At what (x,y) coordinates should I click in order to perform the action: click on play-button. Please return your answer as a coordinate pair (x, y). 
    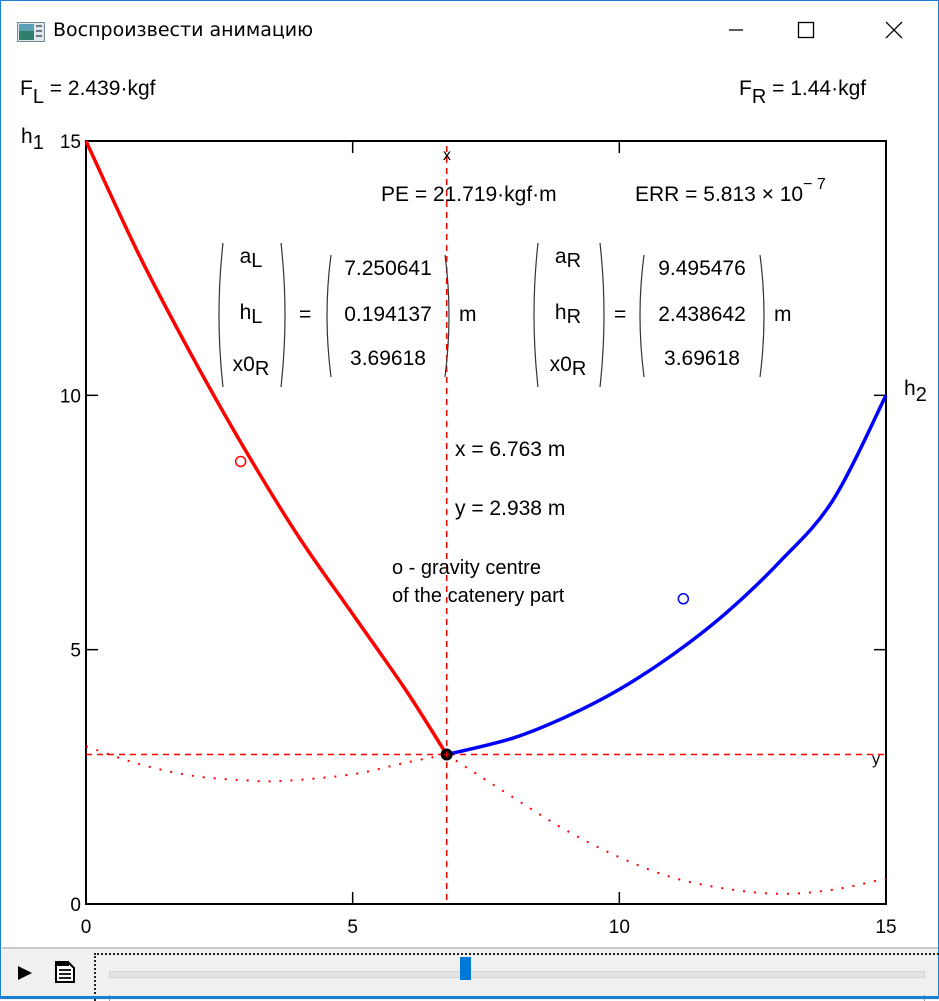
    Looking at the image, I should click on (26, 973).